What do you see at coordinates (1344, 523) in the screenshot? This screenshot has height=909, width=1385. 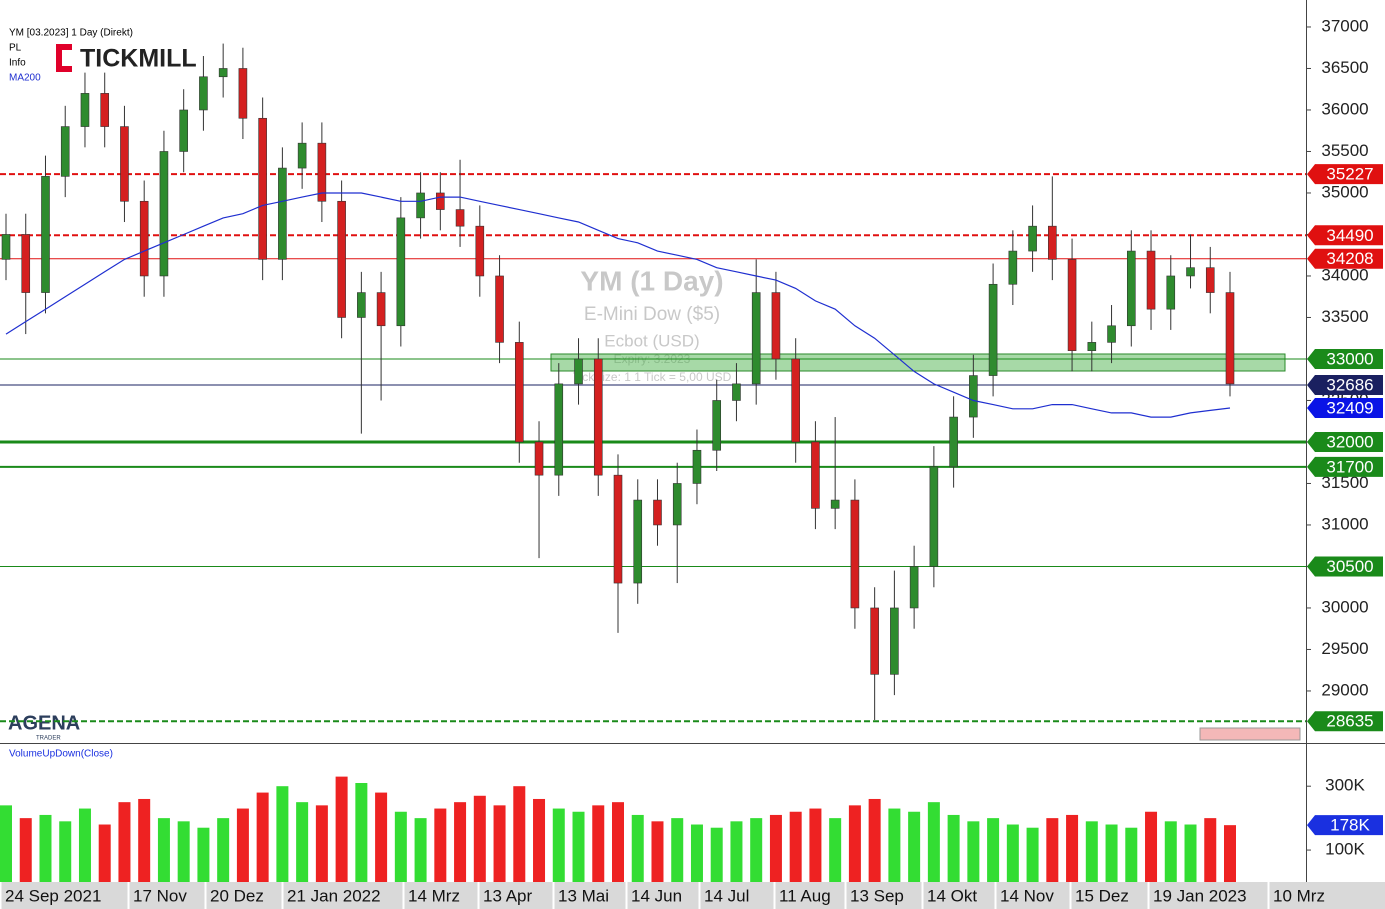 I see `y-tick-label: 31000` at bounding box center [1344, 523].